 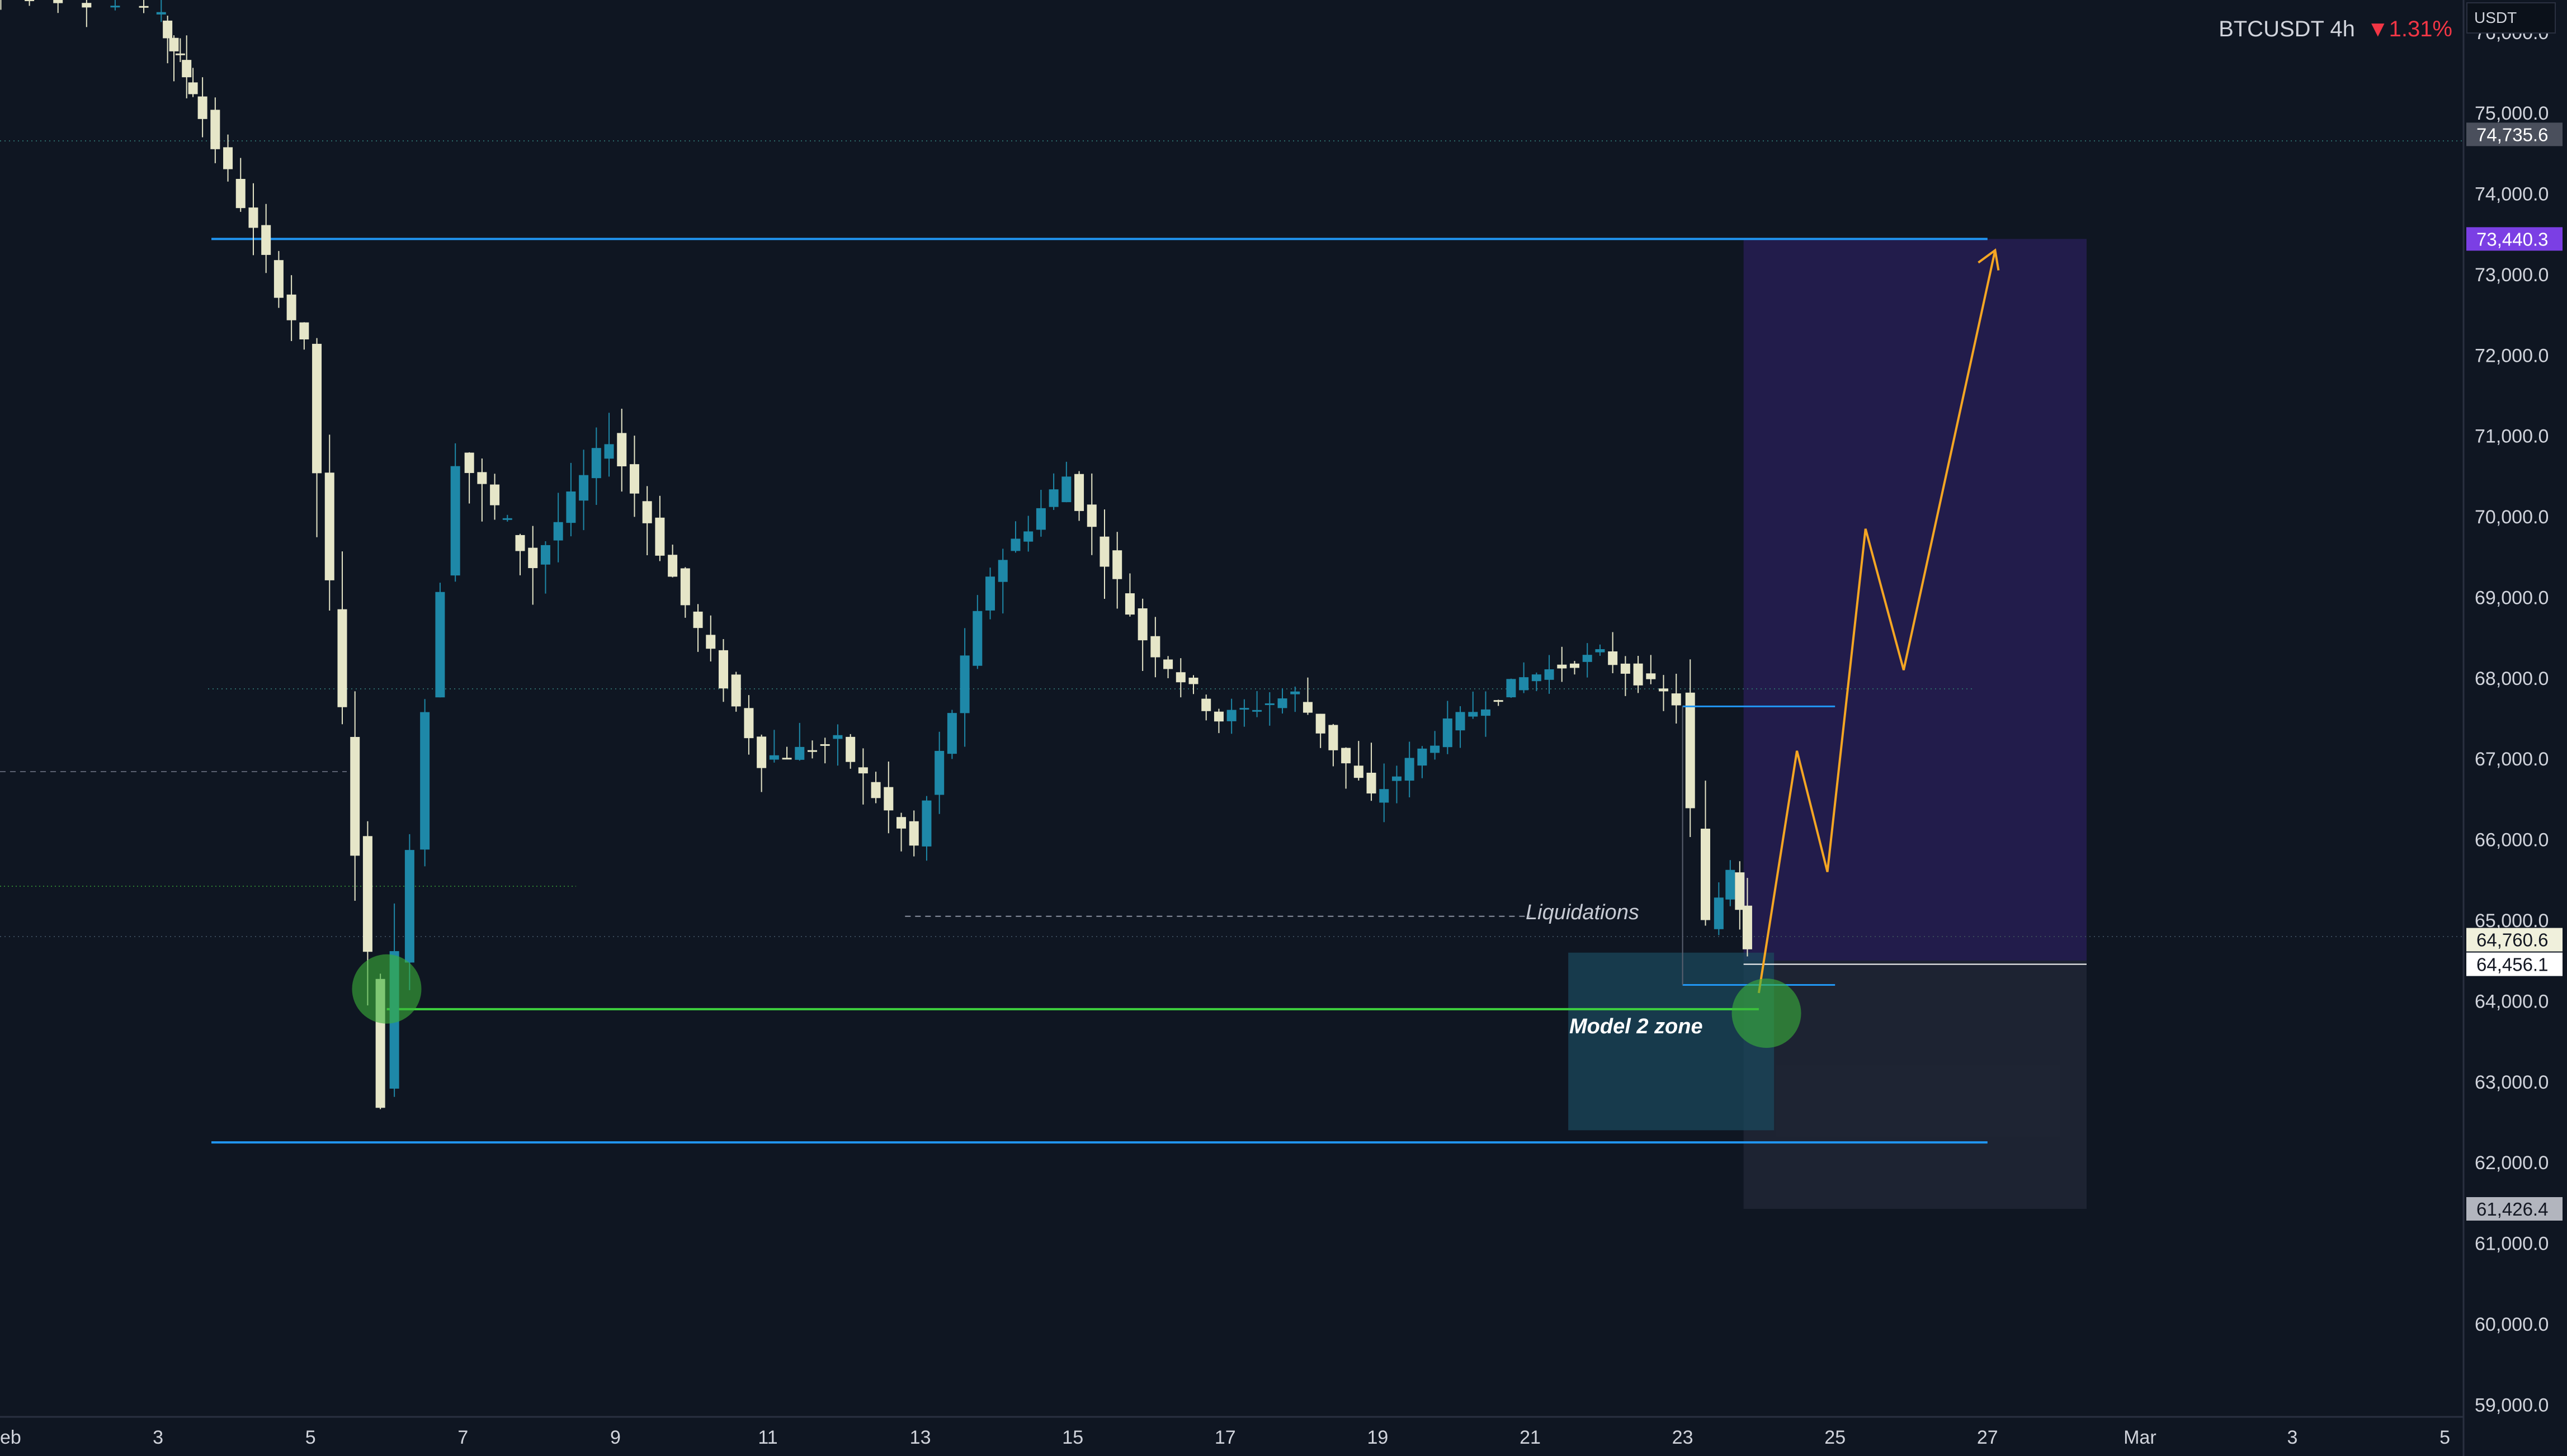 I want to click on price-tick-label: 75,000.0, so click(x=2512, y=113).